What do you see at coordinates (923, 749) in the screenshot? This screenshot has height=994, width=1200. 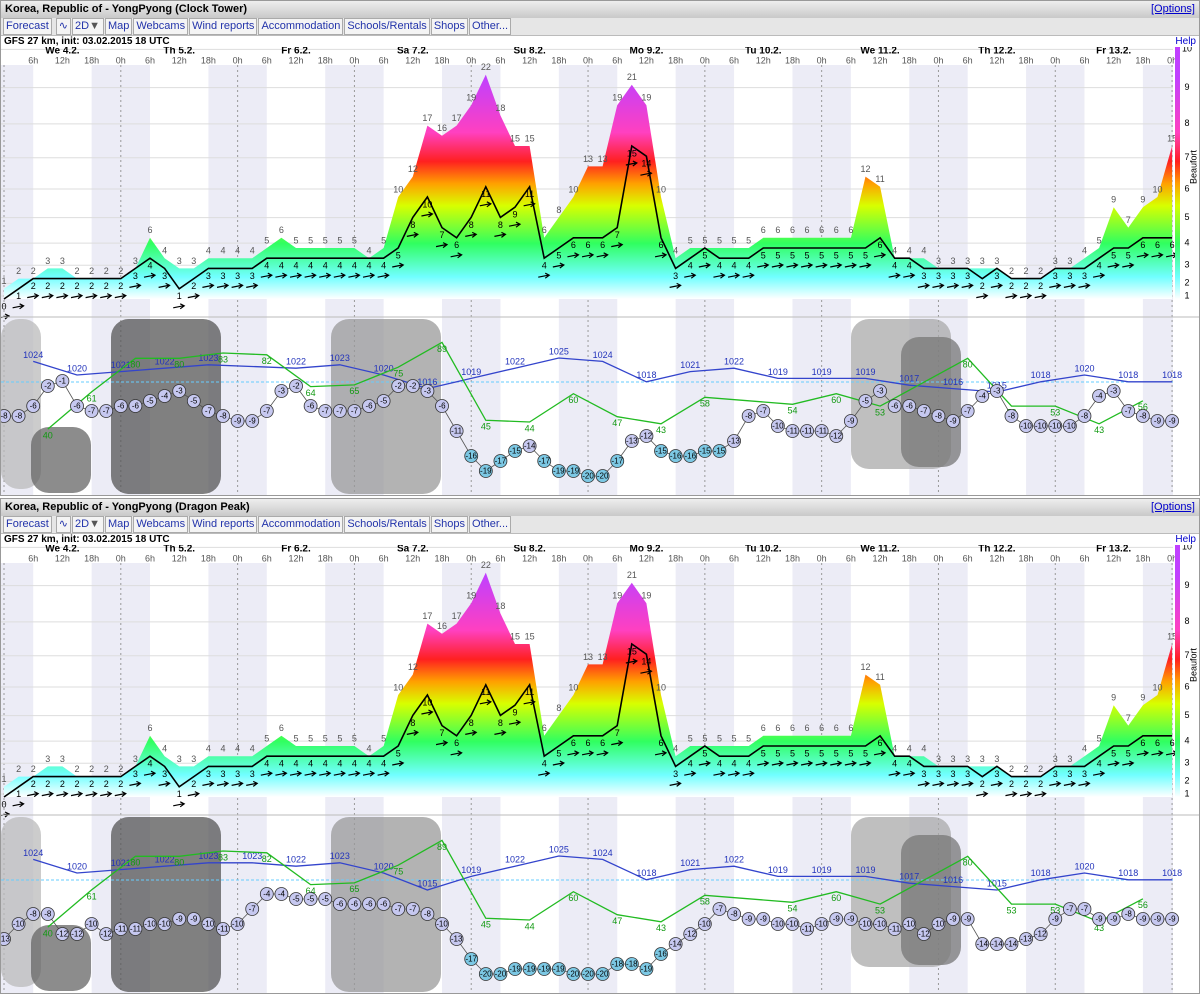 I see `gust-label: 4` at bounding box center [923, 749].